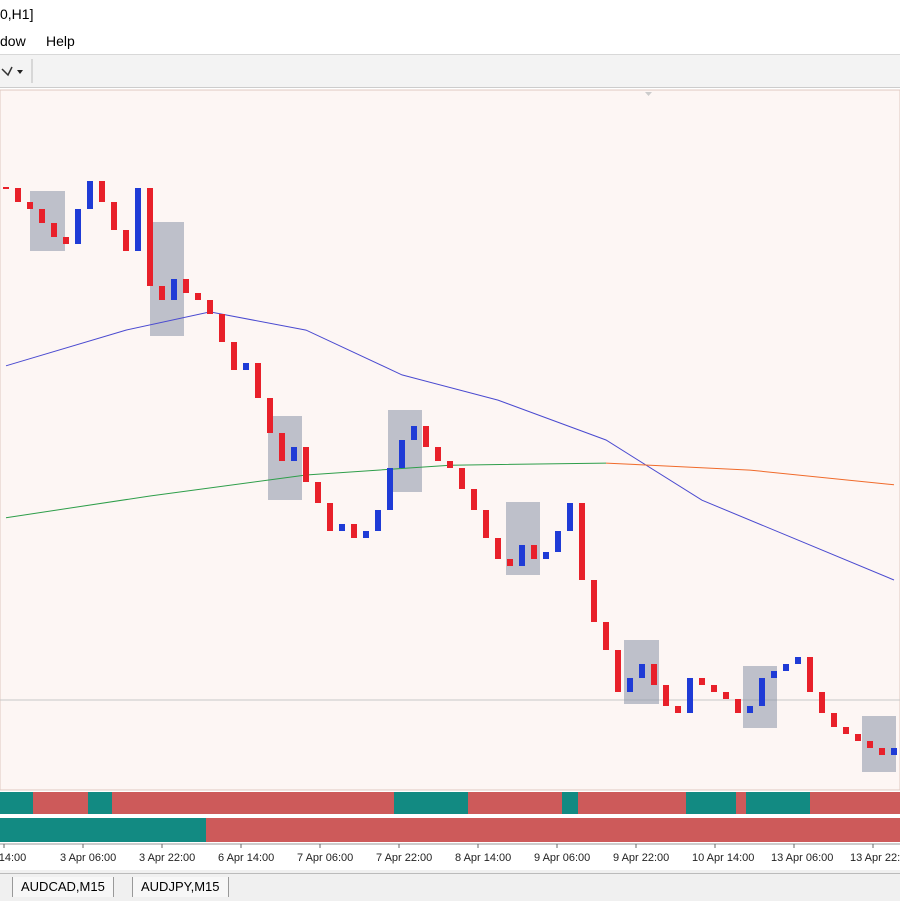  Describe the element at coordinates (60, 41) in the screenshot. I see `menu-item: Help` at that location.